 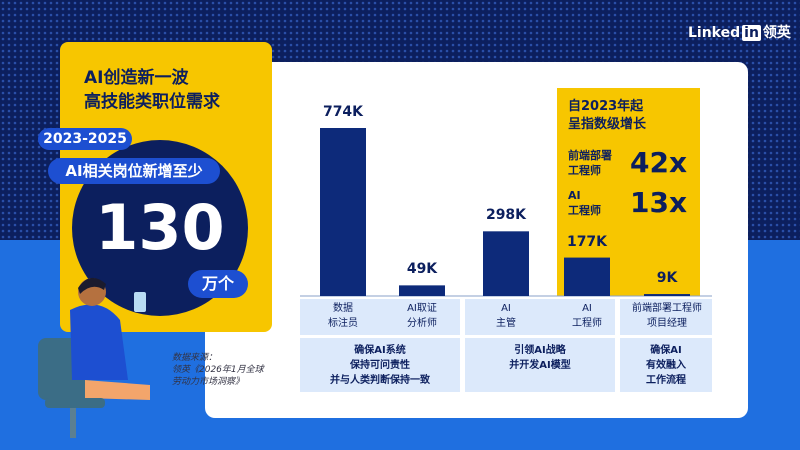 I want to click on value-label: 49K, so click(x=422, y=269).